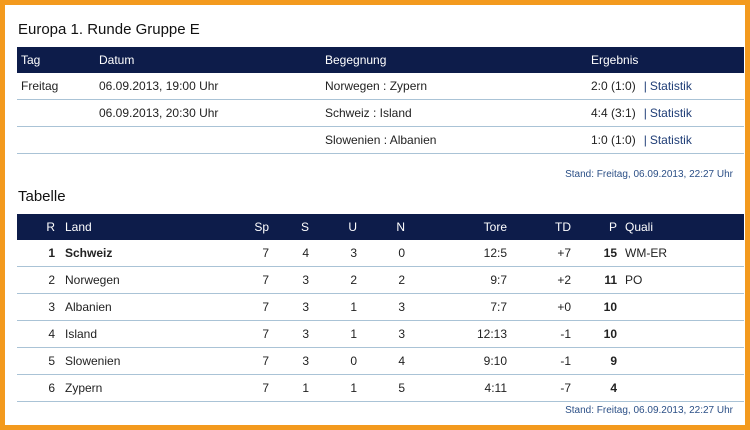 The width and height of the screenshot is (750, 430). What do you see at coordinates (680, 253) in the screenshot?
I see `qualification: WM-ER` at bounding box center [680, 253].